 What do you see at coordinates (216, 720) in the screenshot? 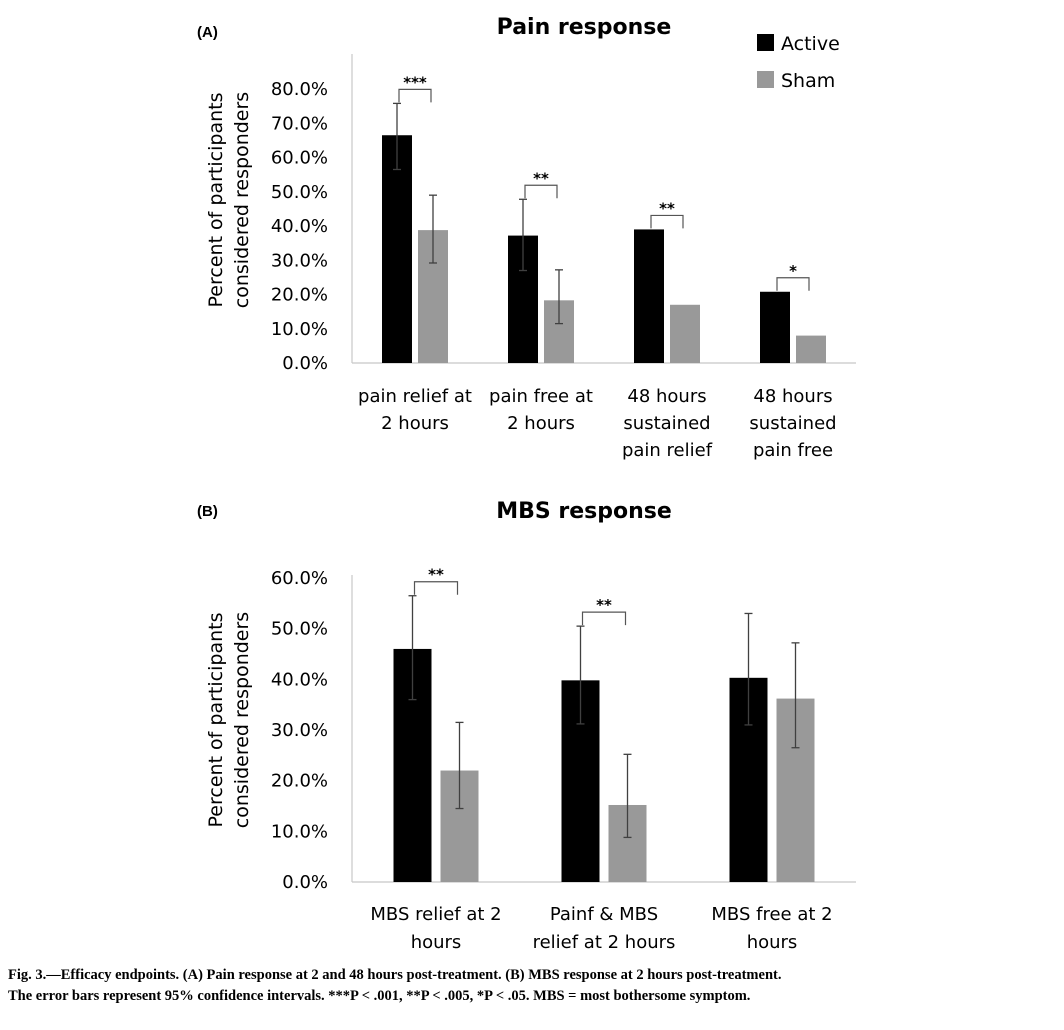
I see `y-axis-label-b-line1: Percent of participants` at bounding box center [216, 720].